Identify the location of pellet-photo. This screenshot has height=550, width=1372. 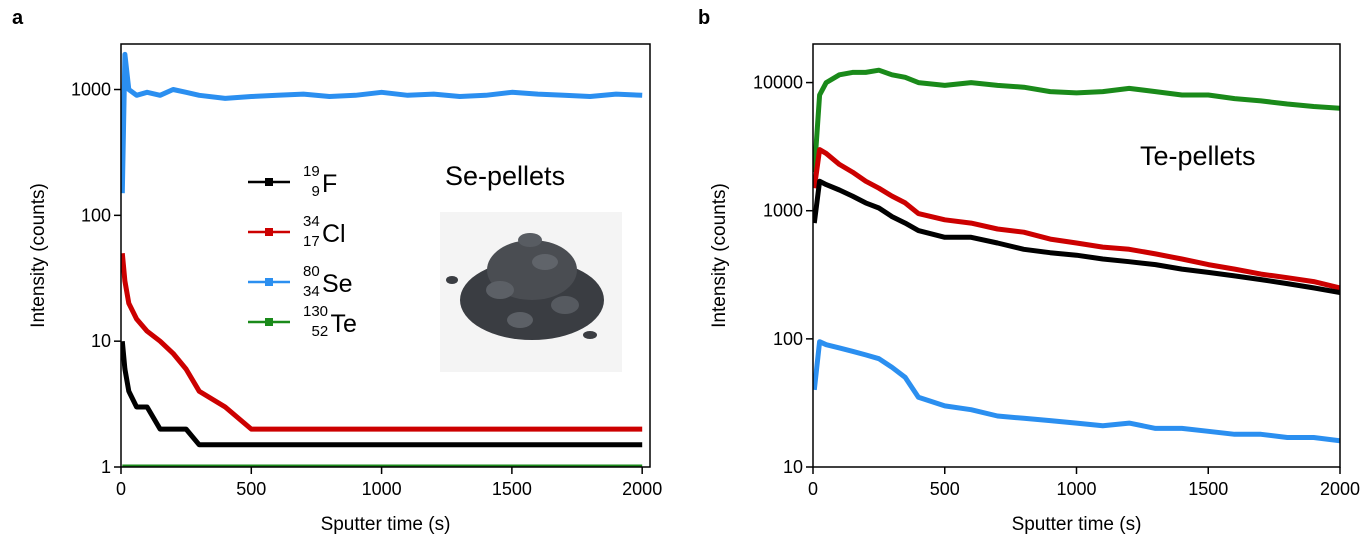
(531, 292).